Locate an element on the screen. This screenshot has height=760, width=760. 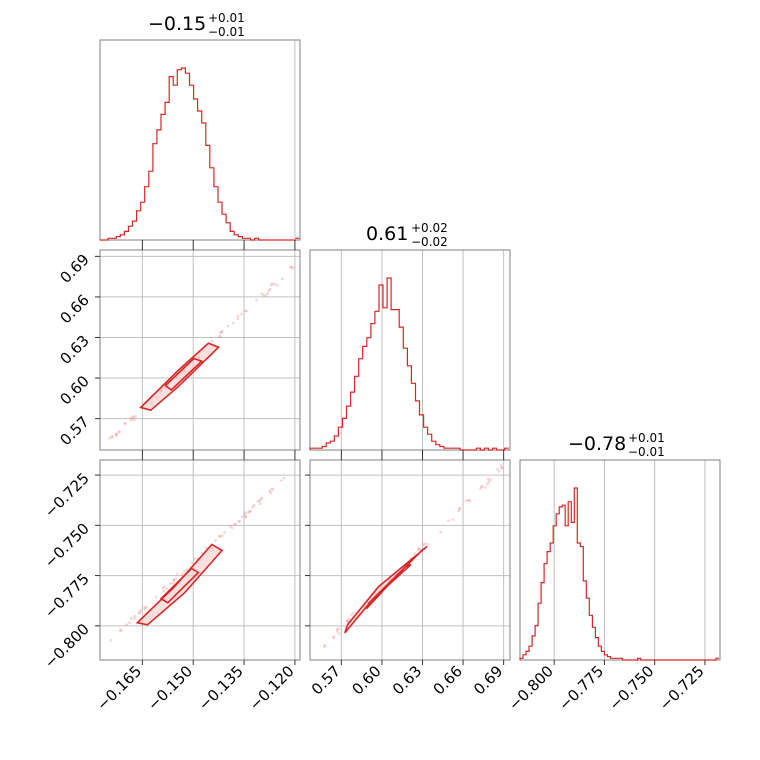
panel-pair-1-2-frame is located at coordinates (410, 560).